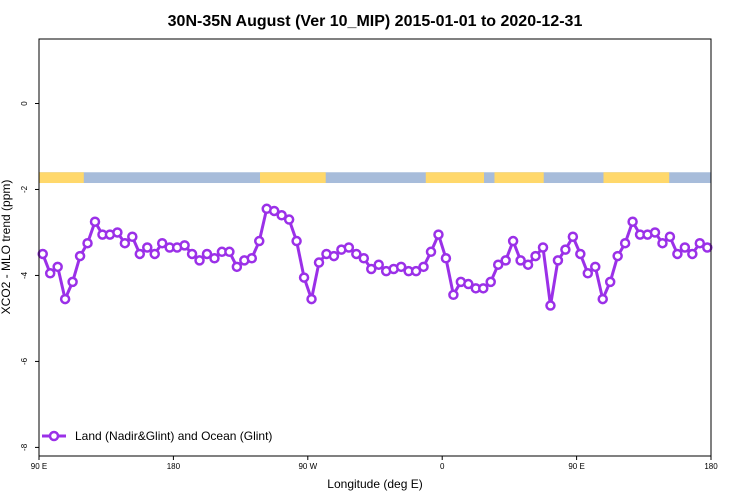 The height and width of the screenshot is (500, 750). I want to click on x-tick-label-5: 180, so click(711, 466).